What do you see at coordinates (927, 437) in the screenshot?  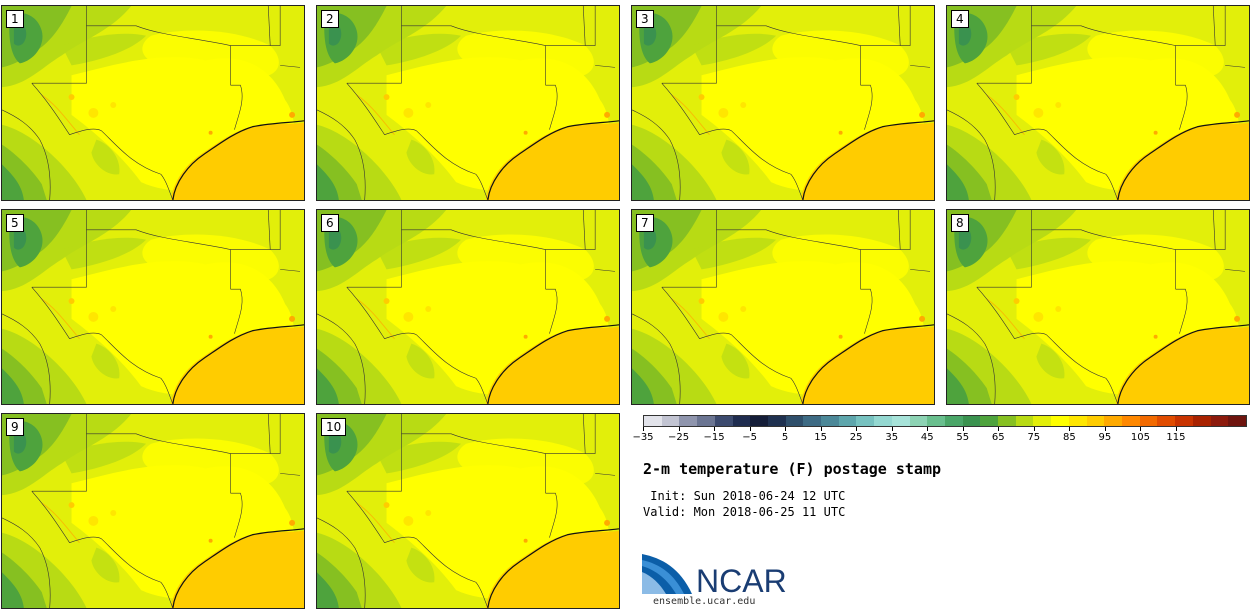 I see `colorbar-tick-label: 45` at bounding box center [927, 437].